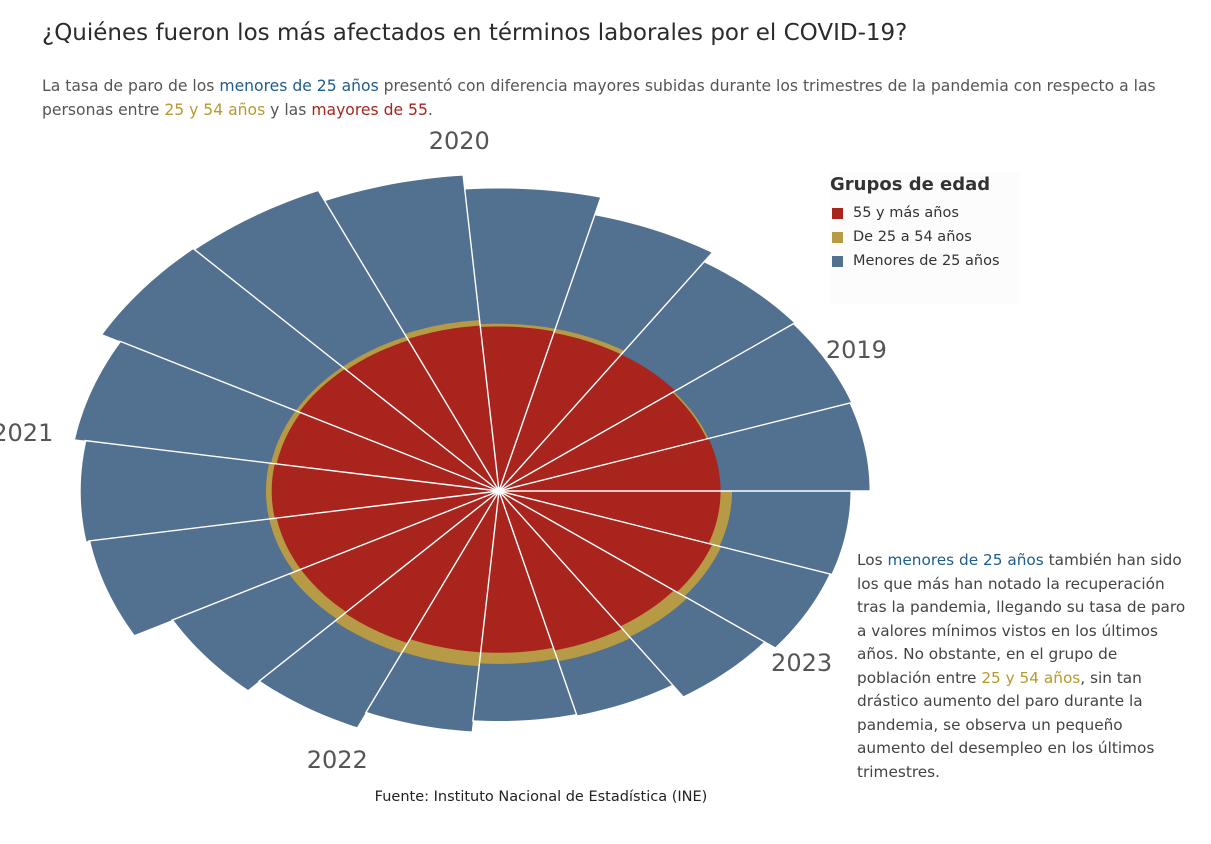 Image resolution: width=1211 pixels, height=844 pixels. Describe the element at coordinates (26, 433) in the screenshot. I see `year-label-2021: 2021` at that location.